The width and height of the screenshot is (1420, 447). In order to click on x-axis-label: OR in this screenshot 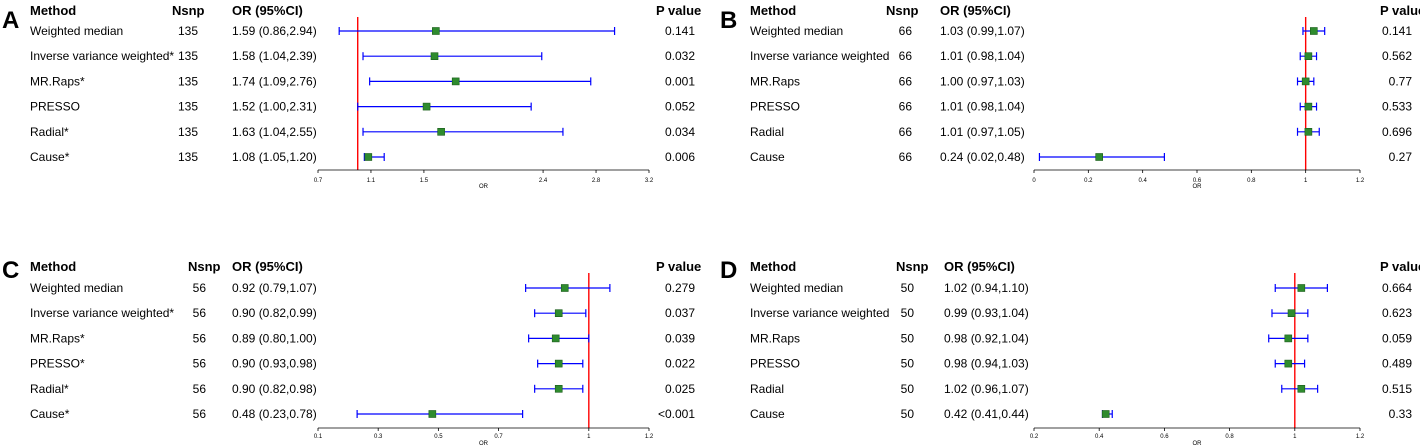, I will do `click(484, 187)`.